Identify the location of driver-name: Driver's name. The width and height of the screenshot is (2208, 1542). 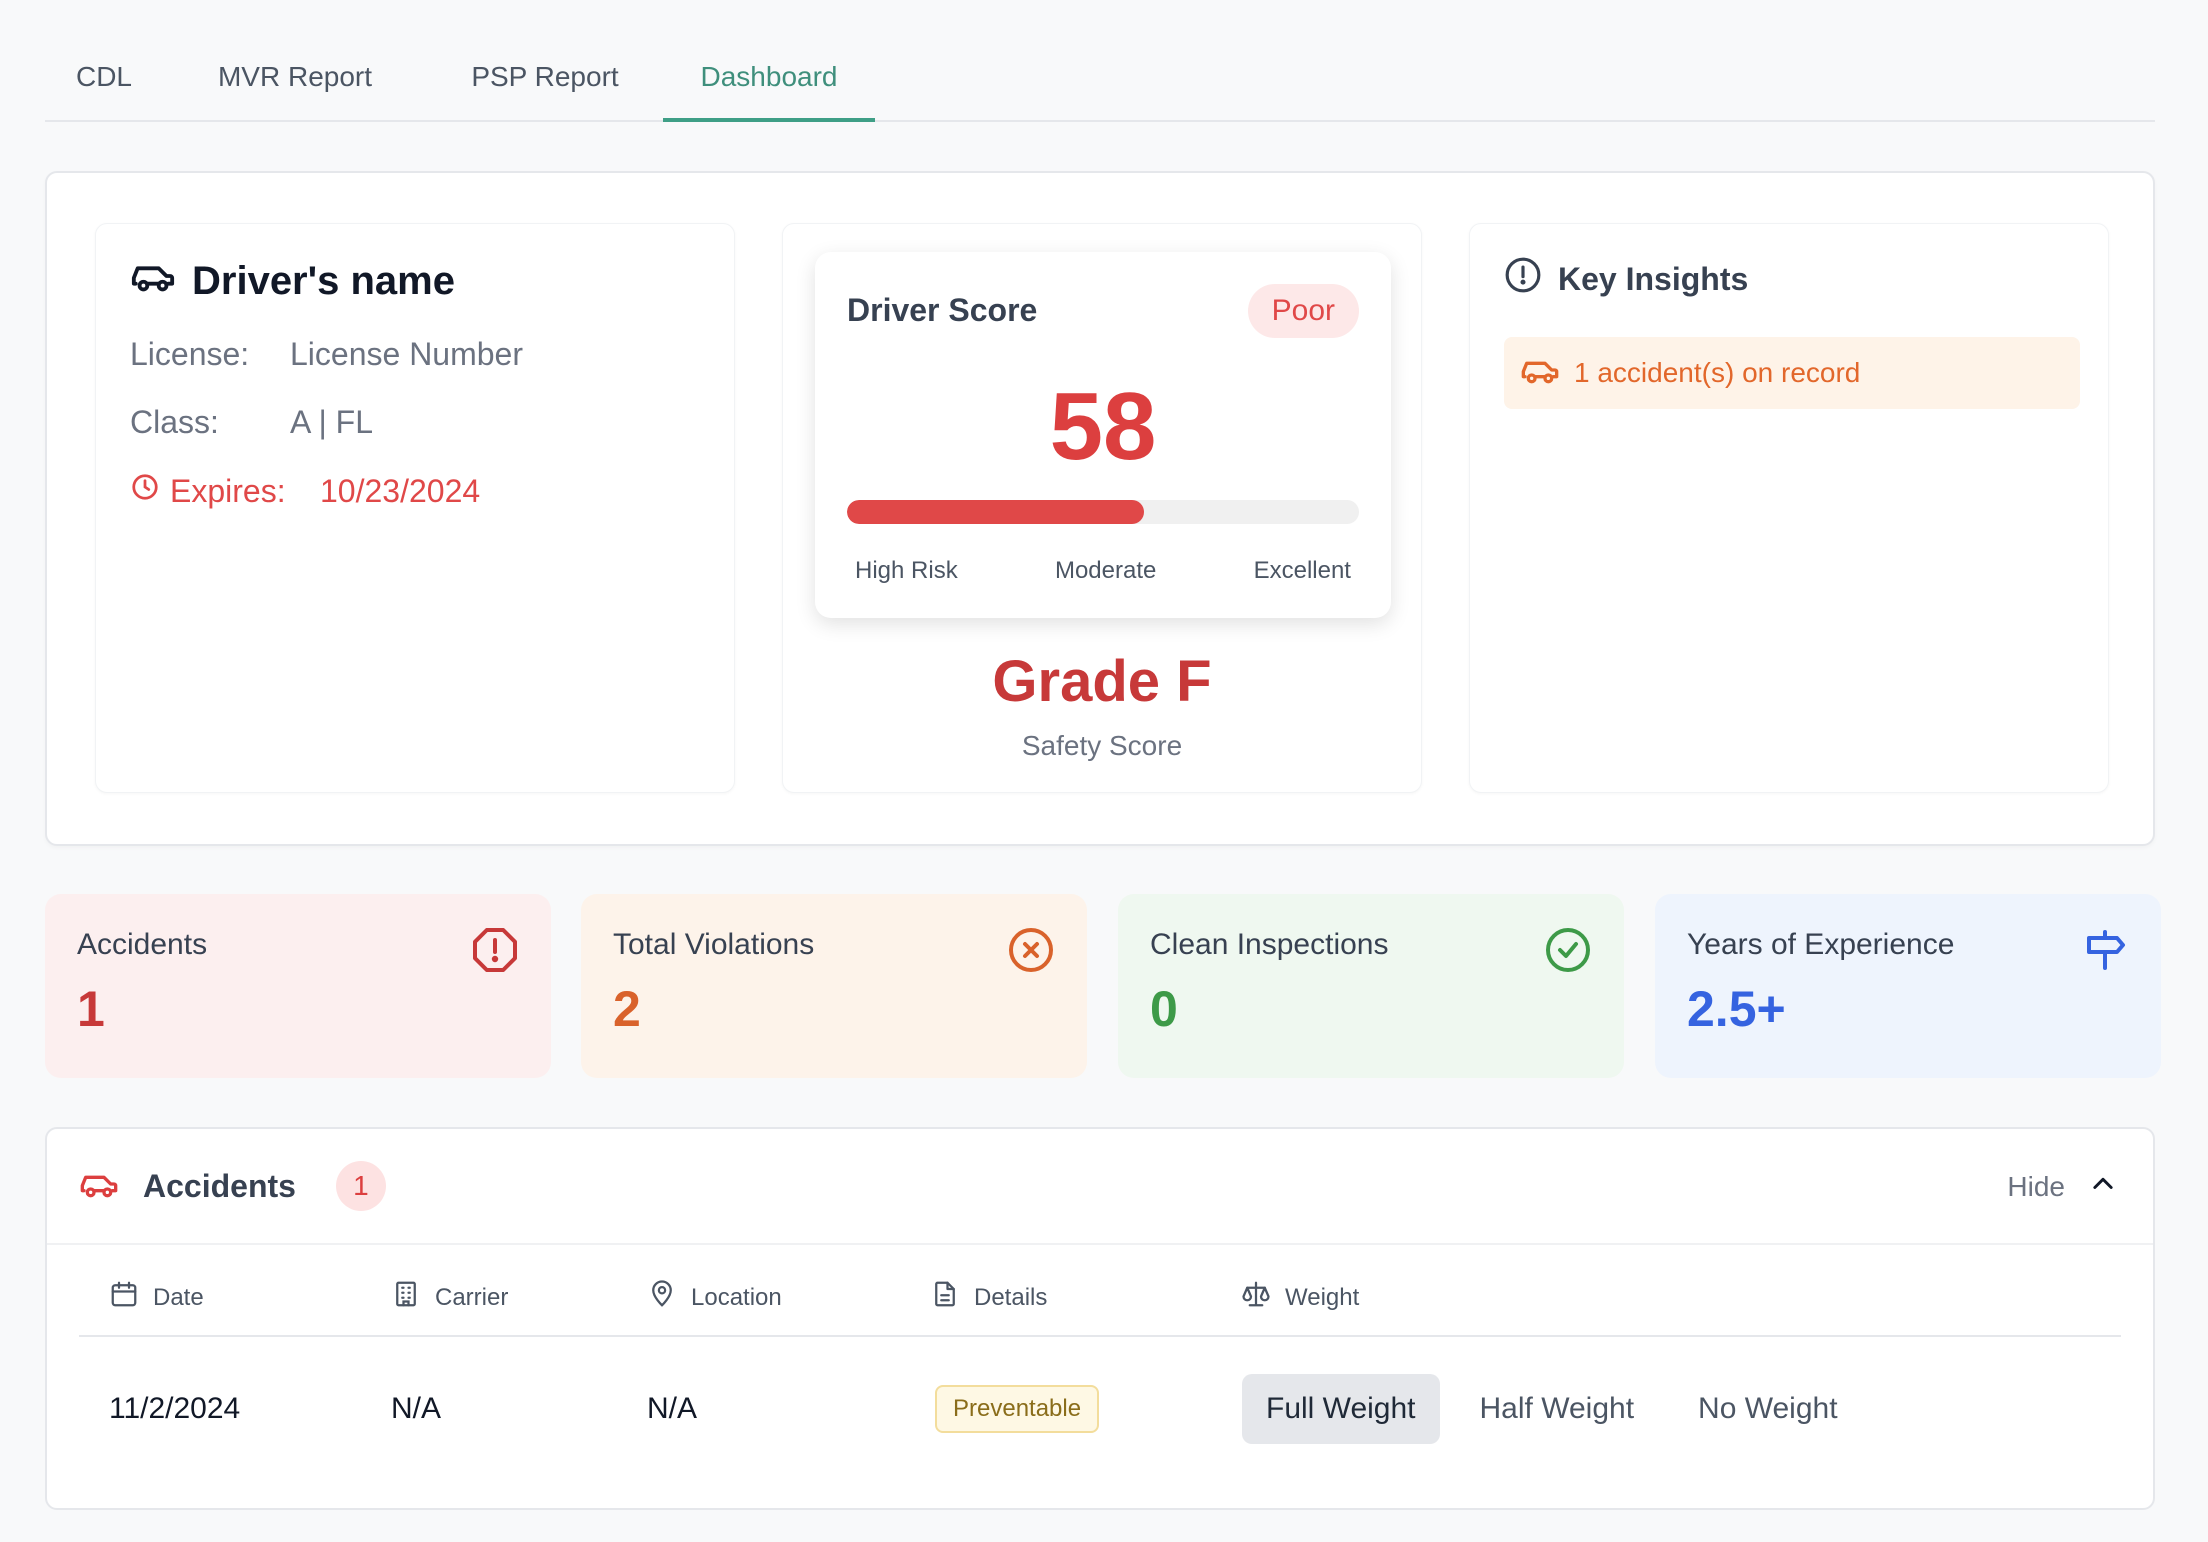
(323, 280).